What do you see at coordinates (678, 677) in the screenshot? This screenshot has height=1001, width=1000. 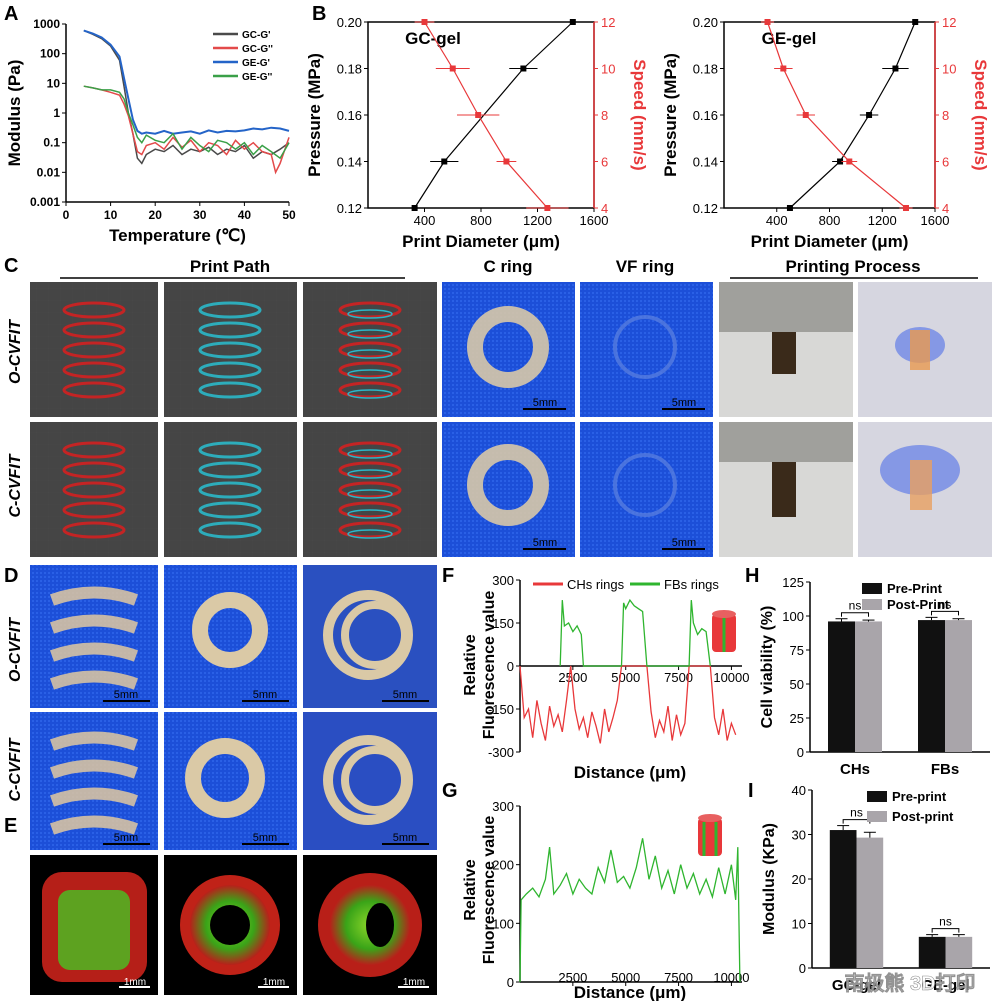 I see `f-xtick: 7500` at bounding box center [678, 677].